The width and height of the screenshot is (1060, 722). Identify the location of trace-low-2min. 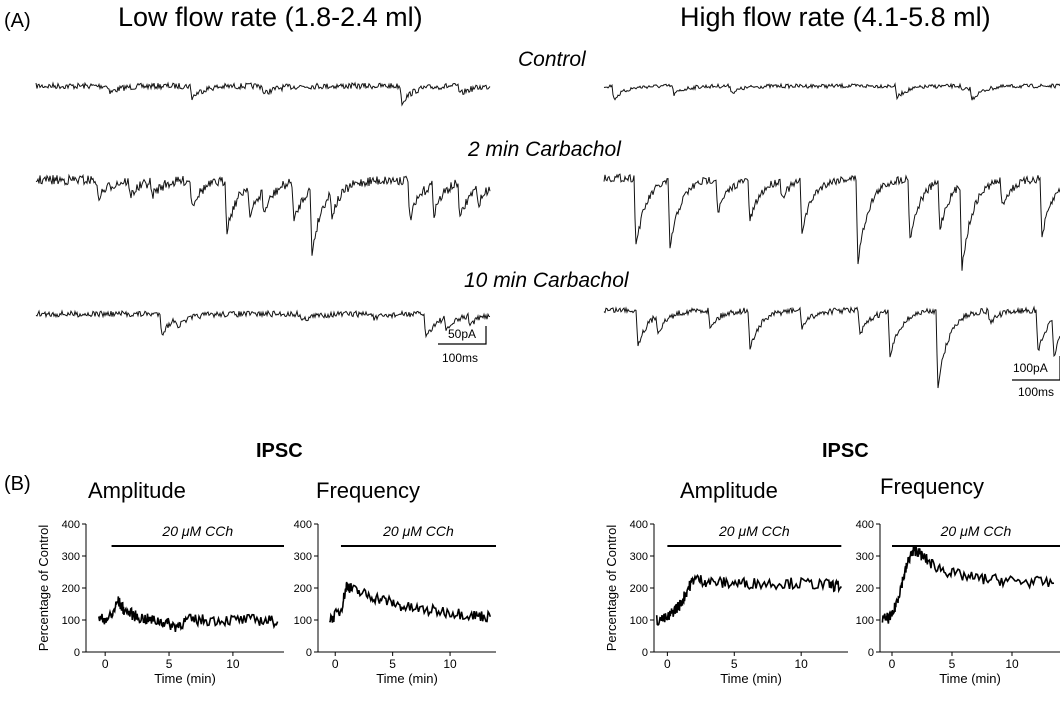
(263, 214).